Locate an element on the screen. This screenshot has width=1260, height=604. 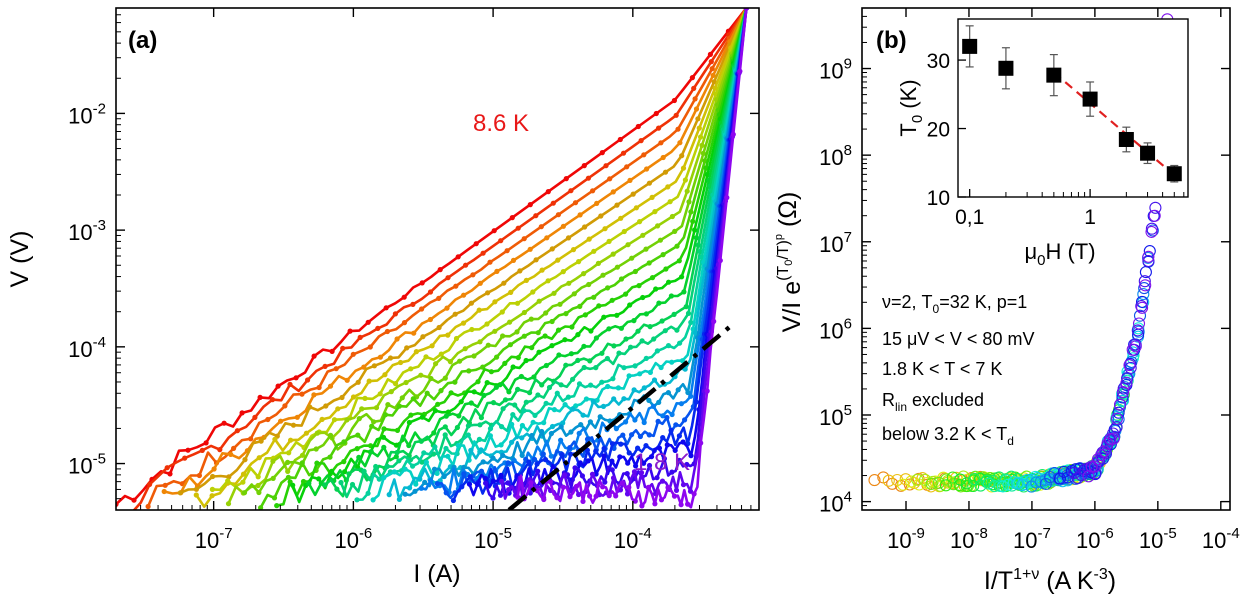
inset-y-tick-label-1: 20 is located at coordinates (938, 130).